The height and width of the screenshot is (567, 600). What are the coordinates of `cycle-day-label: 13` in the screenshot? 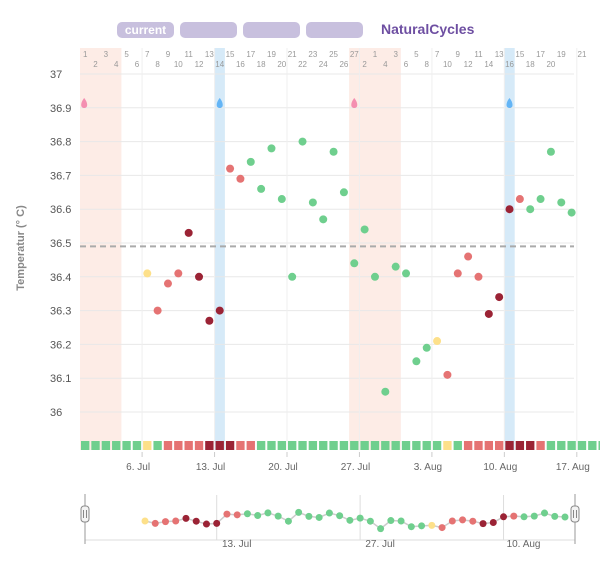 It's located at (499, 54).